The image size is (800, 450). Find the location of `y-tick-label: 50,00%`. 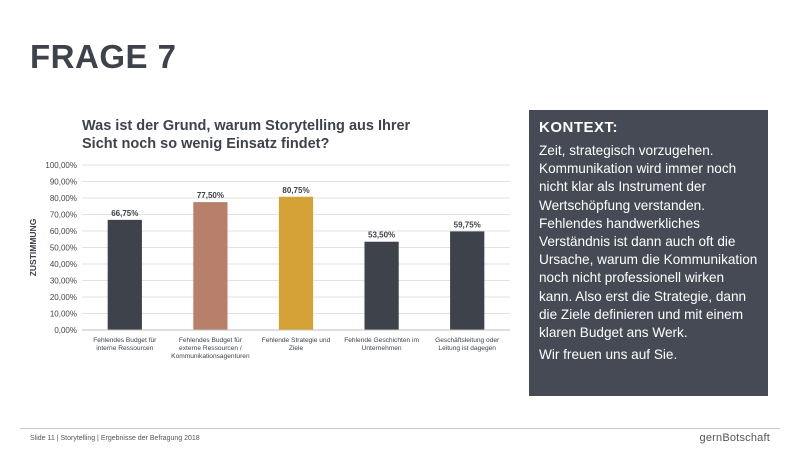

y-tick-label: 50,00% is located at coordinates (63, 248).